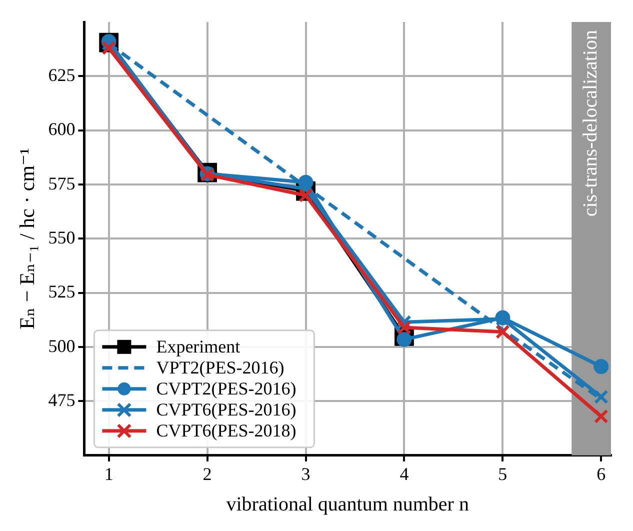  I want to click on y-tick-label: 550, so click(62, 237).